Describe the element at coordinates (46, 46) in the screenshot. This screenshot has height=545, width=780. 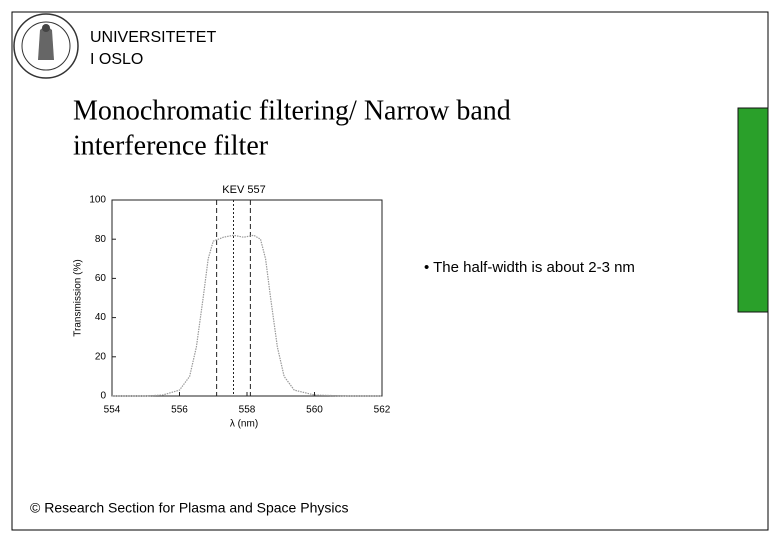
I see `logo` at that location.